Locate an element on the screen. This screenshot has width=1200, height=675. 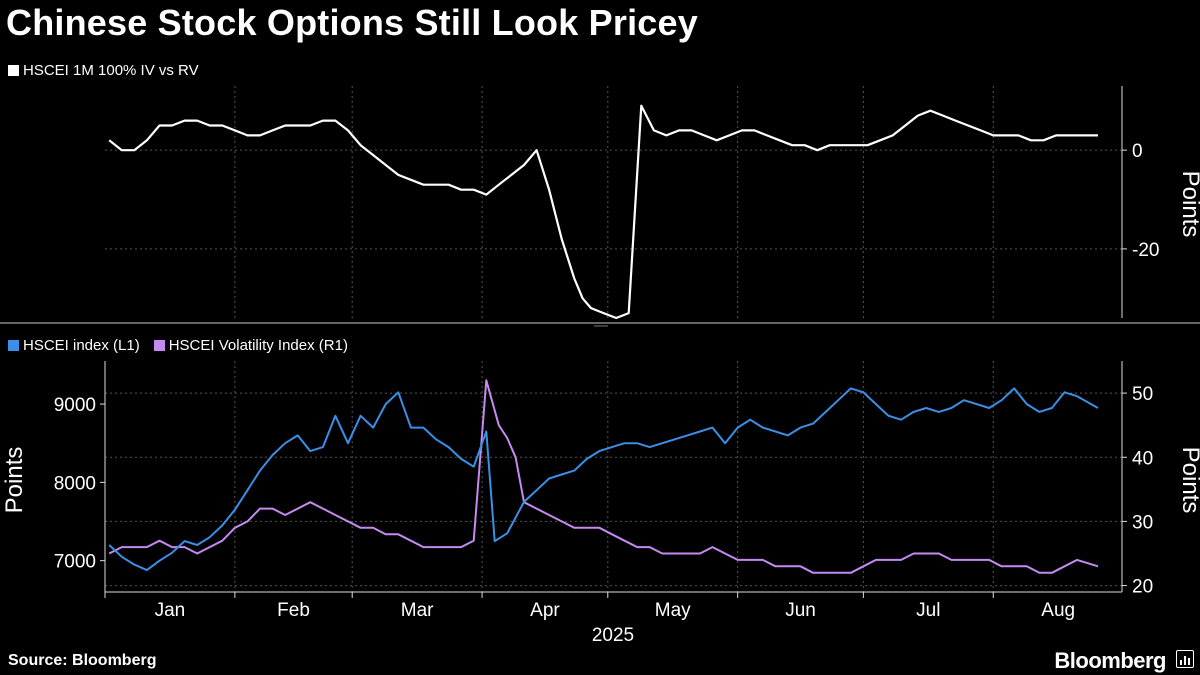
x-month-label: Jan is located at coordinates (170, 610).